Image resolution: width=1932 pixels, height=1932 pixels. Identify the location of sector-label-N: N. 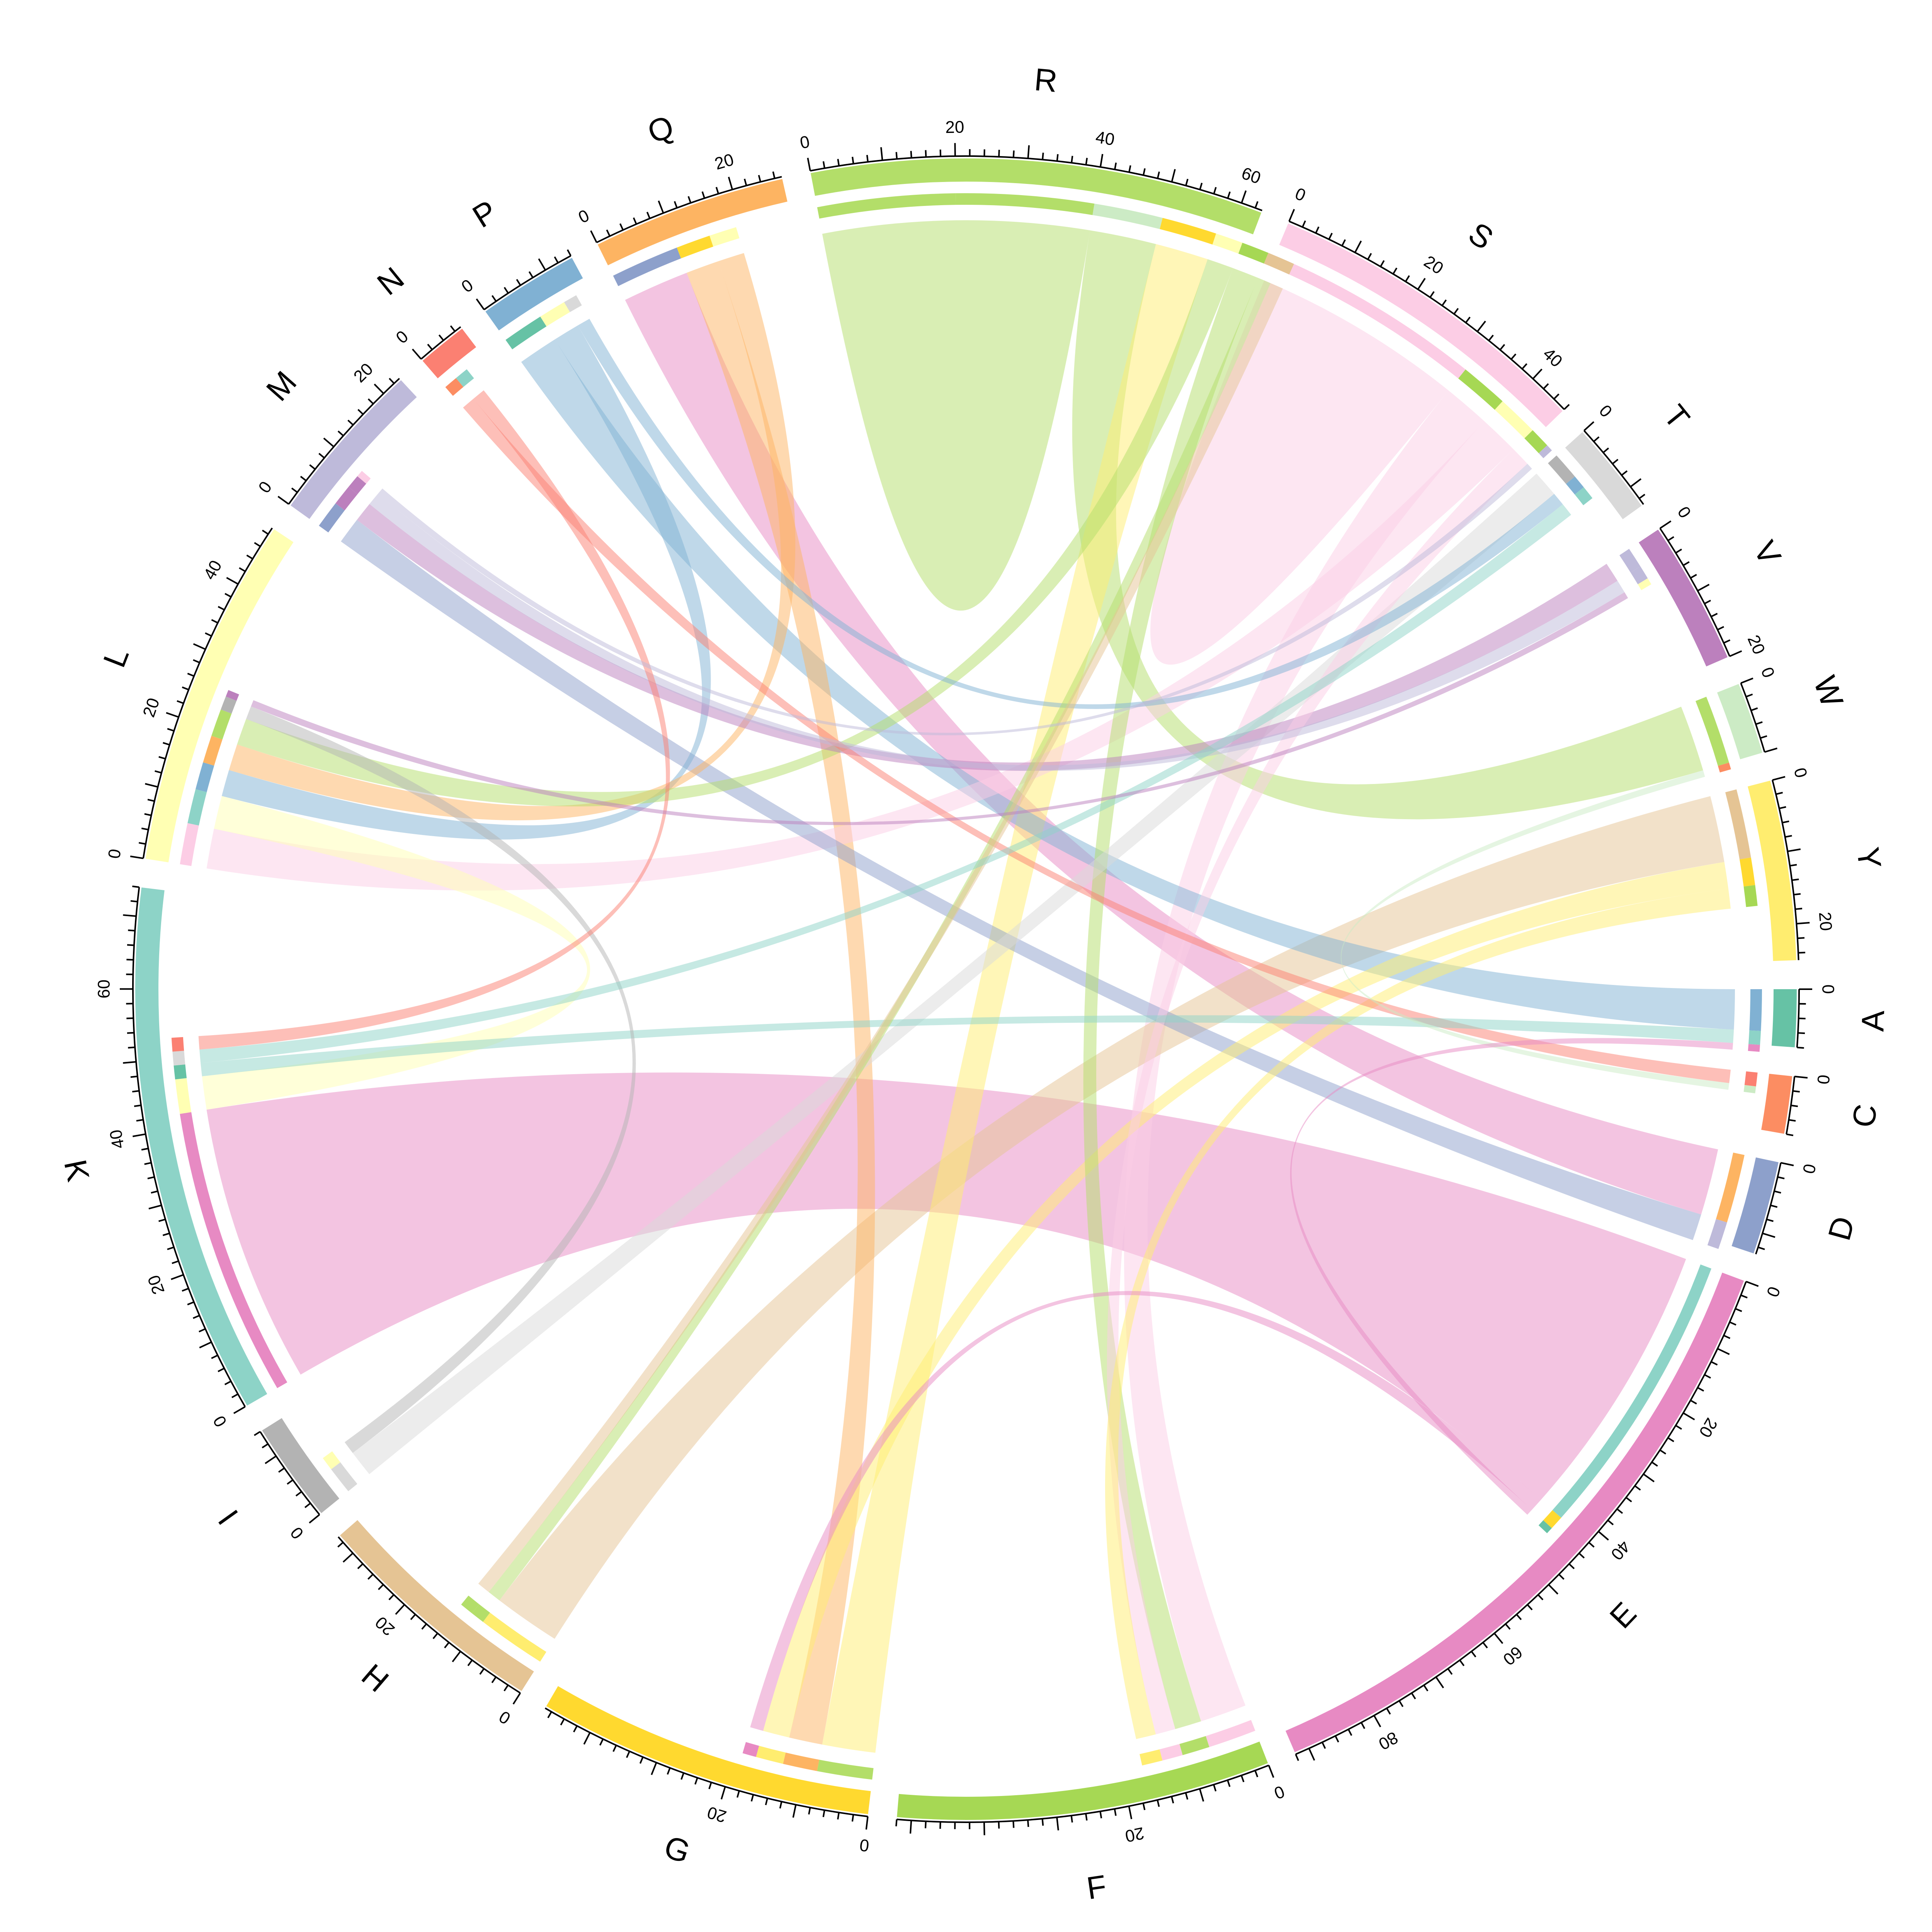
(390, 281).